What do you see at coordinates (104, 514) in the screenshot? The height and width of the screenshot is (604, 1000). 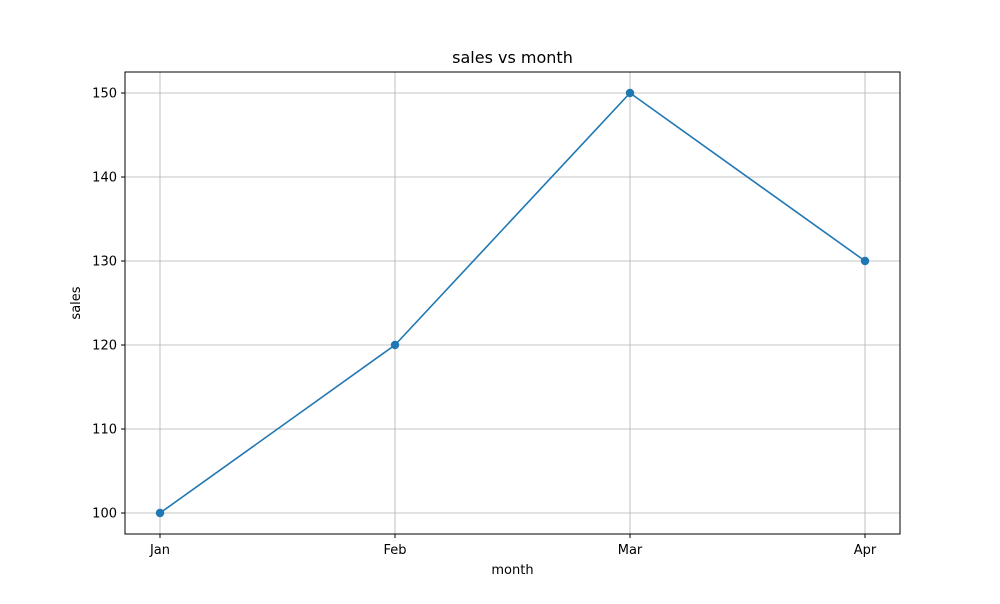 I see `y-tick-label: 100` at bounding box center [104, 514].